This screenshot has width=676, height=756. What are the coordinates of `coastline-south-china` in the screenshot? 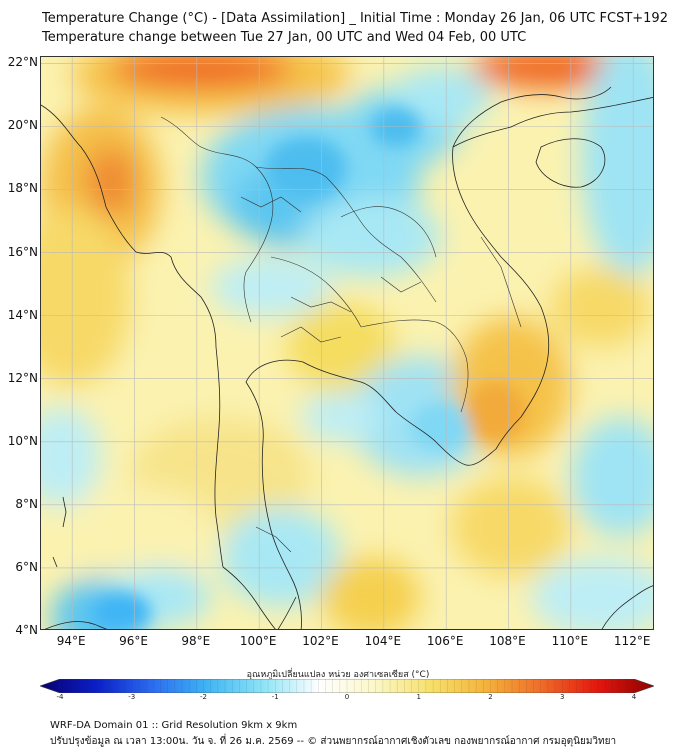 It's located at (552, 122).